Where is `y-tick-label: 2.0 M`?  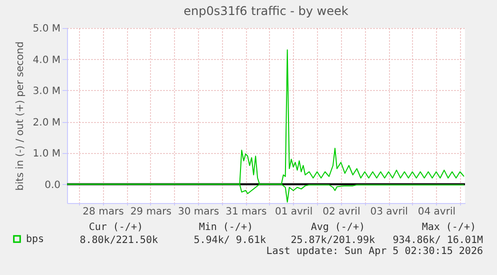
y-tick-label: 2.0 M is located at coordinates (46, 122).